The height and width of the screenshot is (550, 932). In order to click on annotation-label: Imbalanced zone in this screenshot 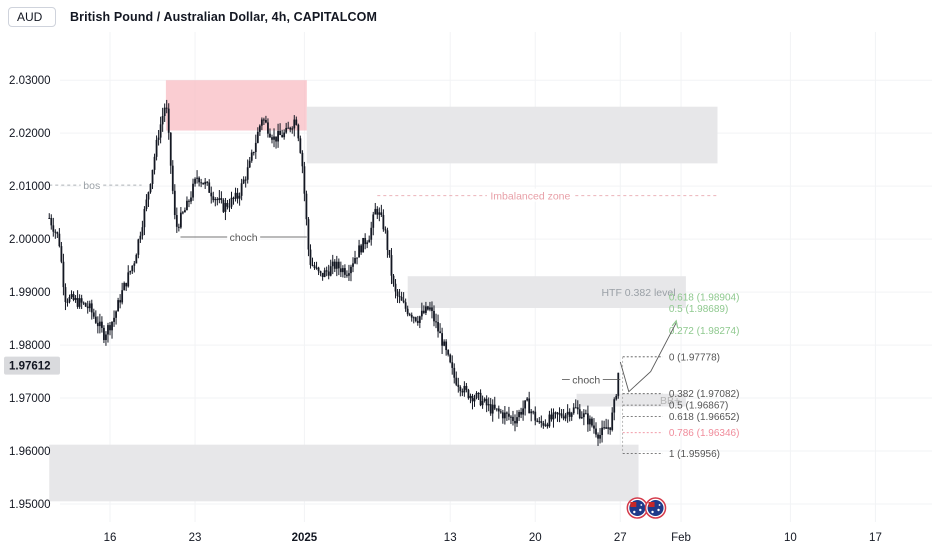, I will do `click(530, 197)`.